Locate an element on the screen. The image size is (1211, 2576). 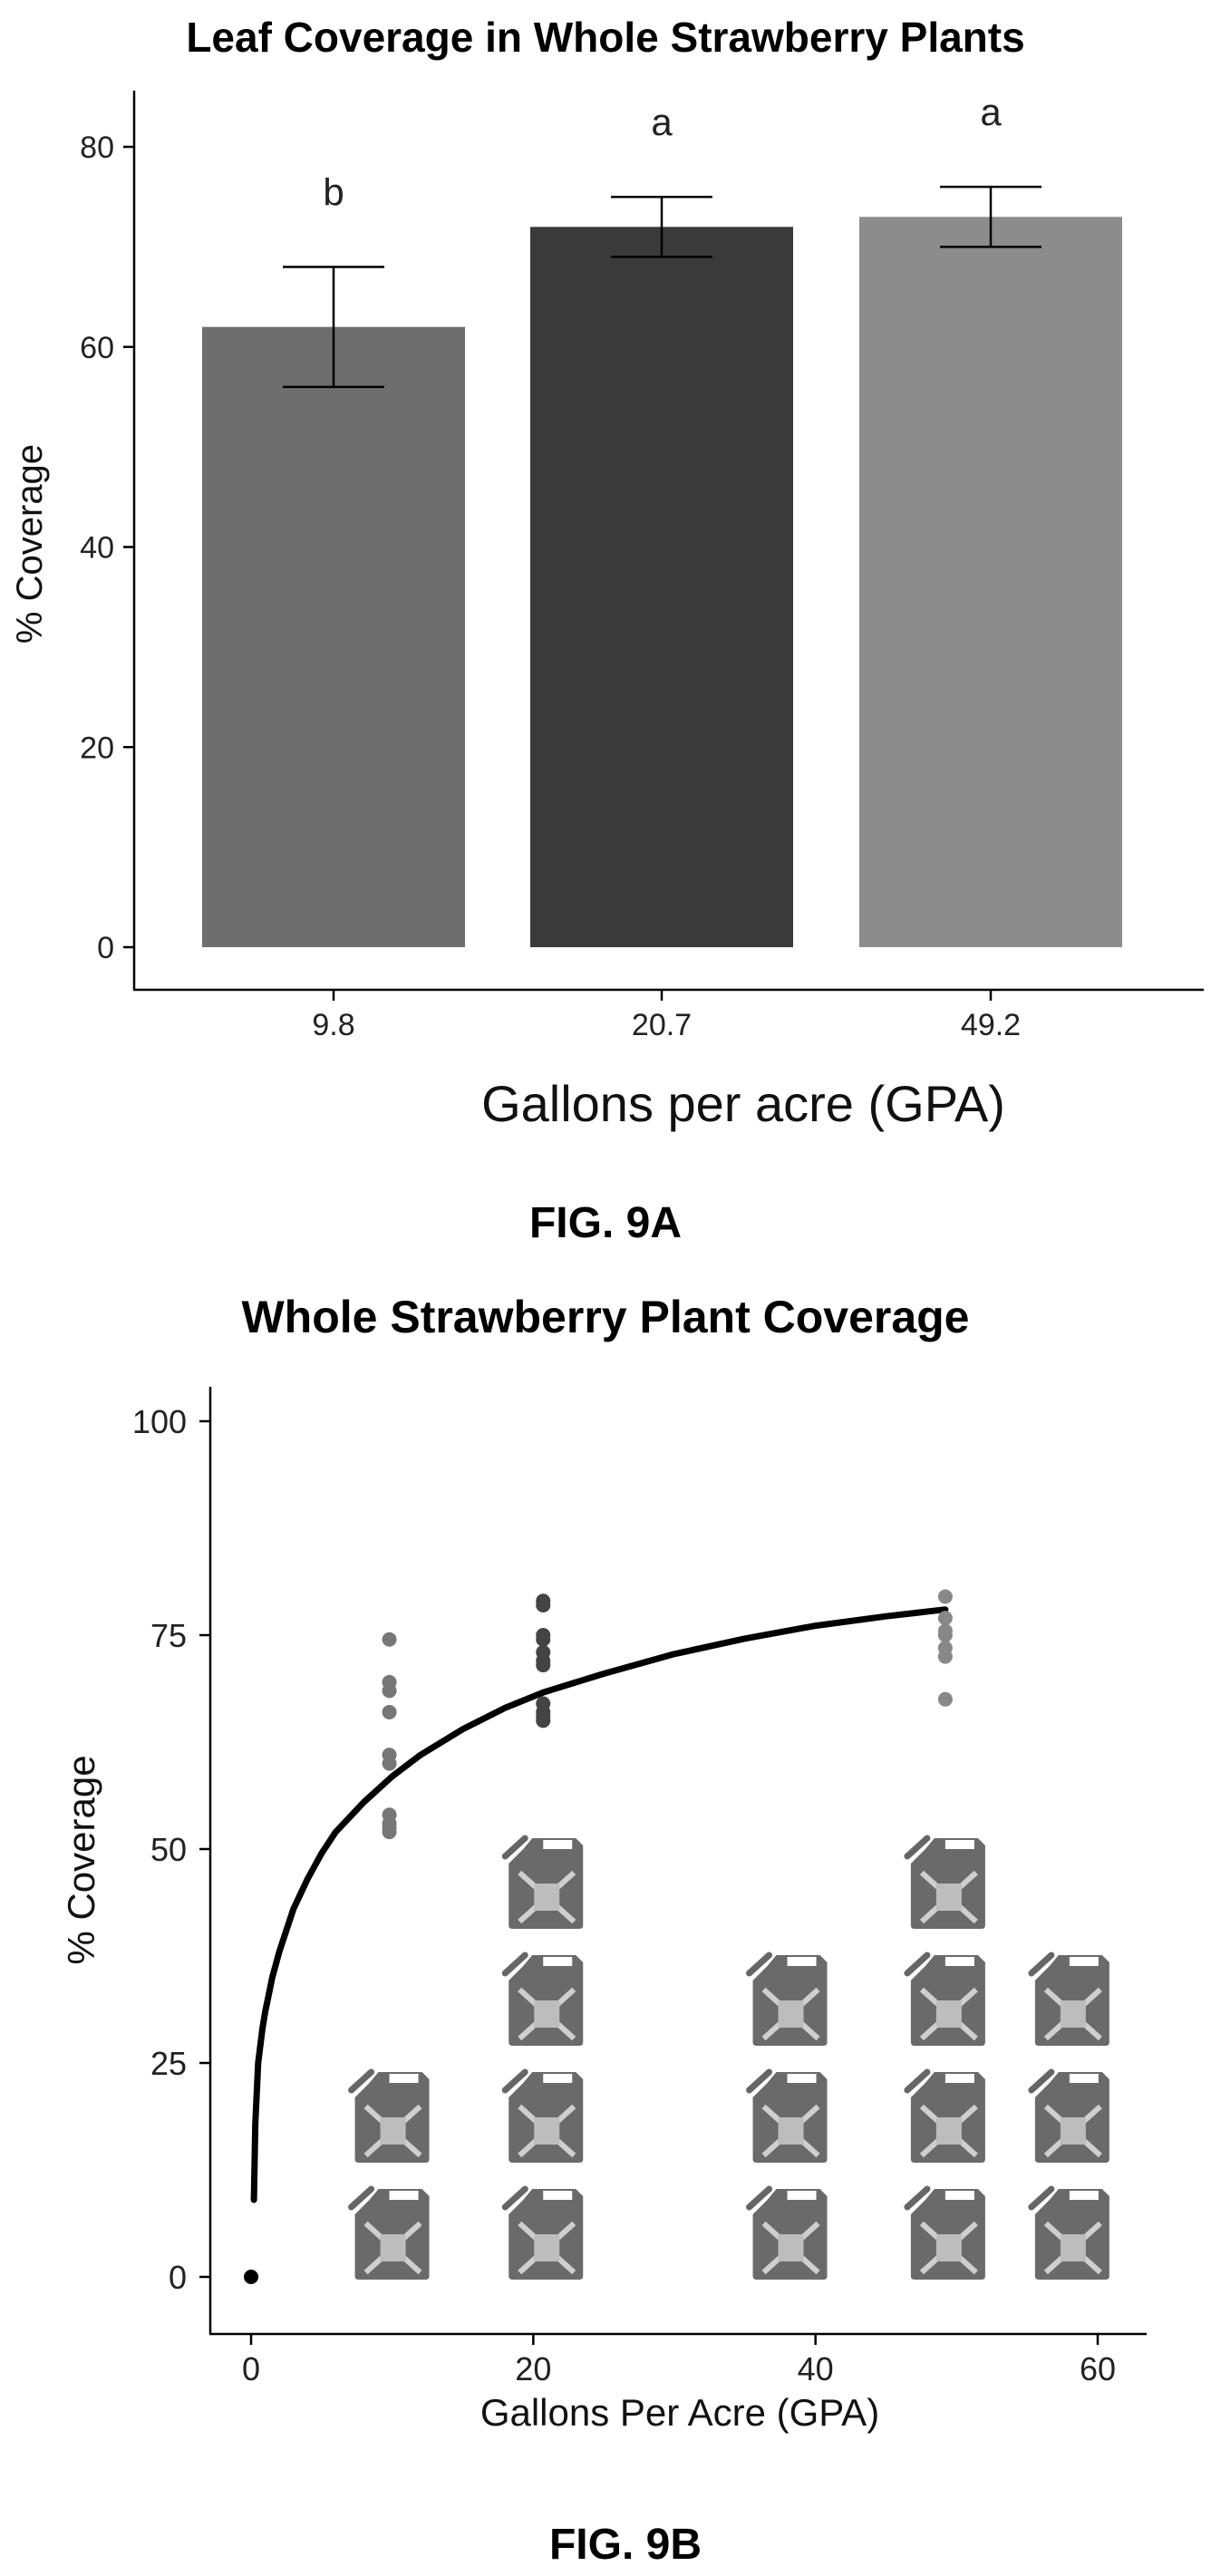
y-tick-label: 80 is located at coordinates (97, 148).